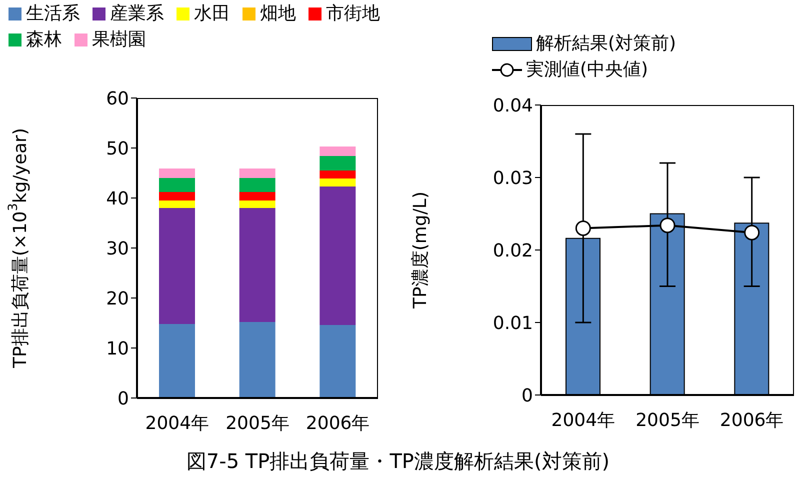 This screenshot has width=796, height=480. I want to click on y-axis-title: TP濃度(mg/L), so click(420, 251).